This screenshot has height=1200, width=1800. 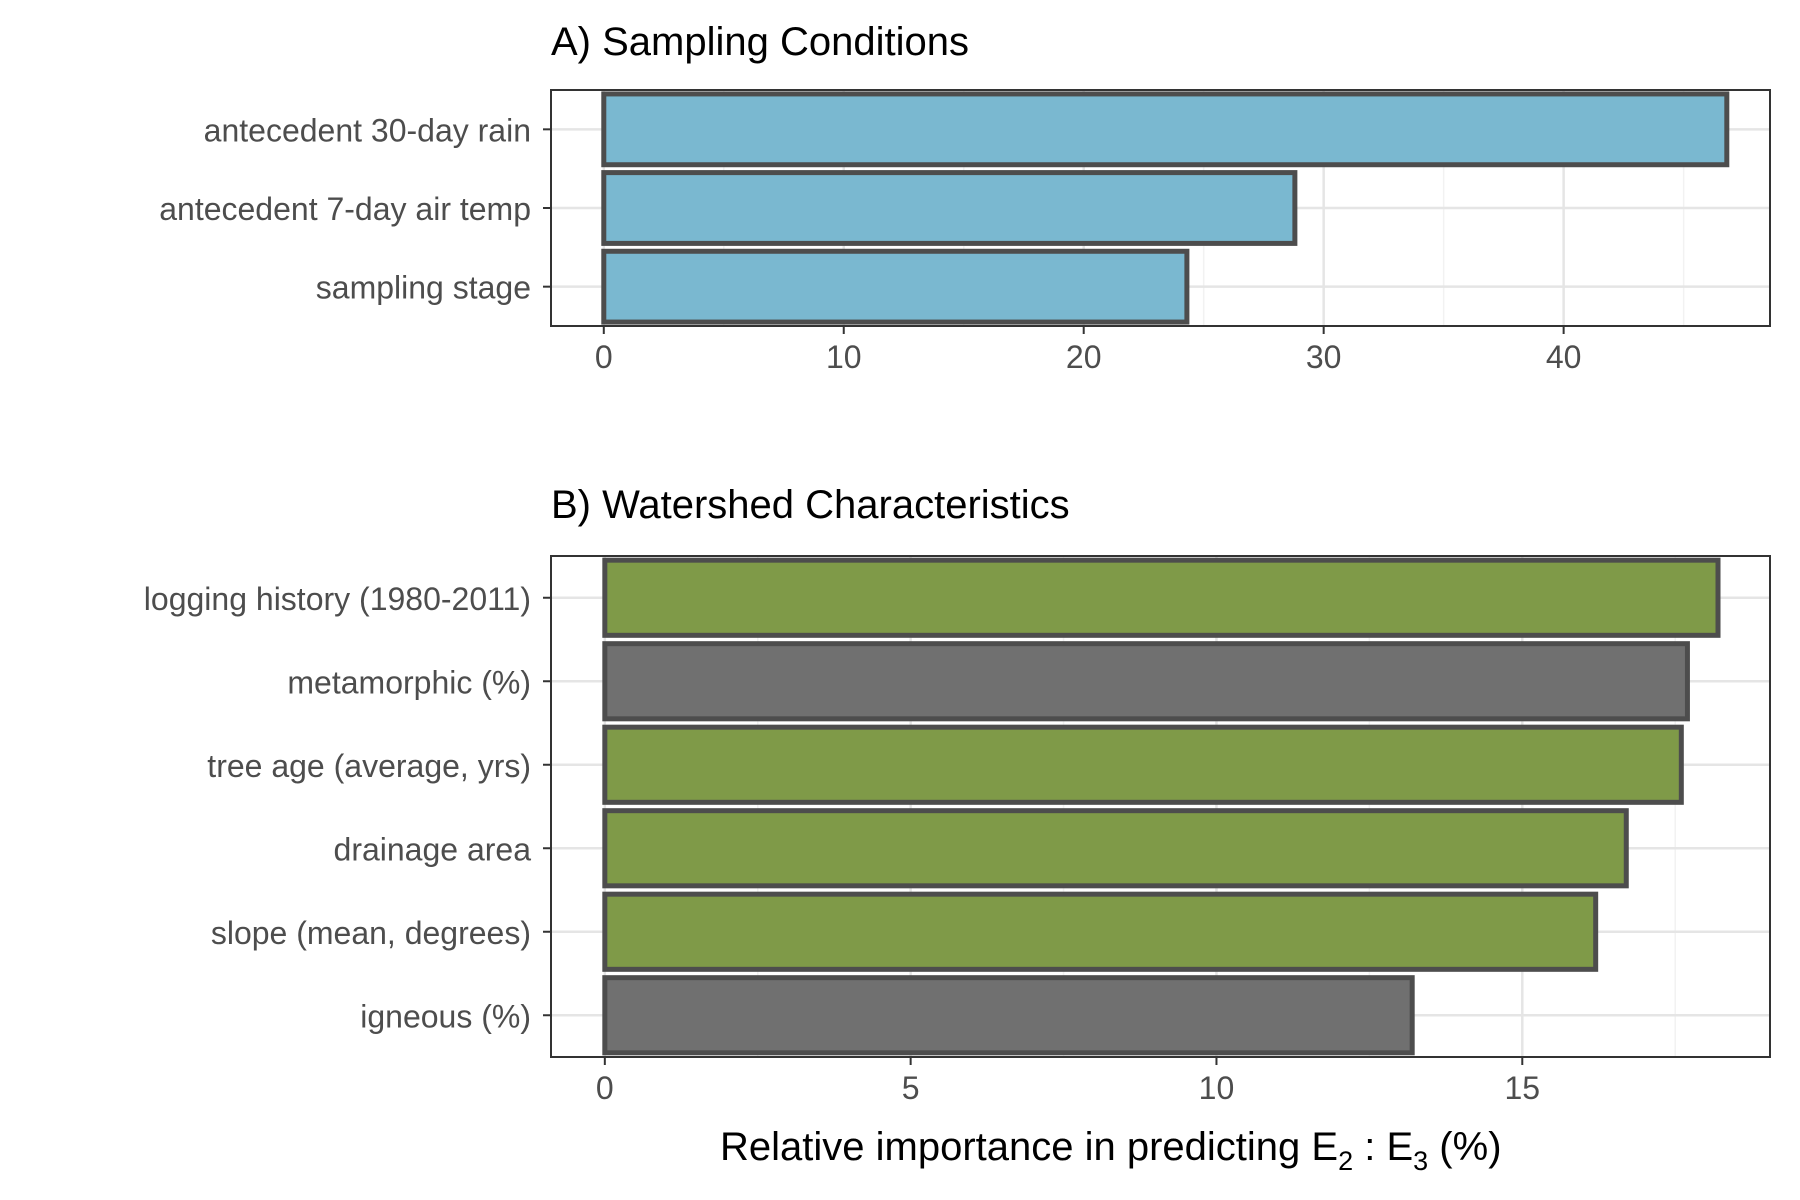 I want to click on panel-a-bars, so click(x=1165, y=208).